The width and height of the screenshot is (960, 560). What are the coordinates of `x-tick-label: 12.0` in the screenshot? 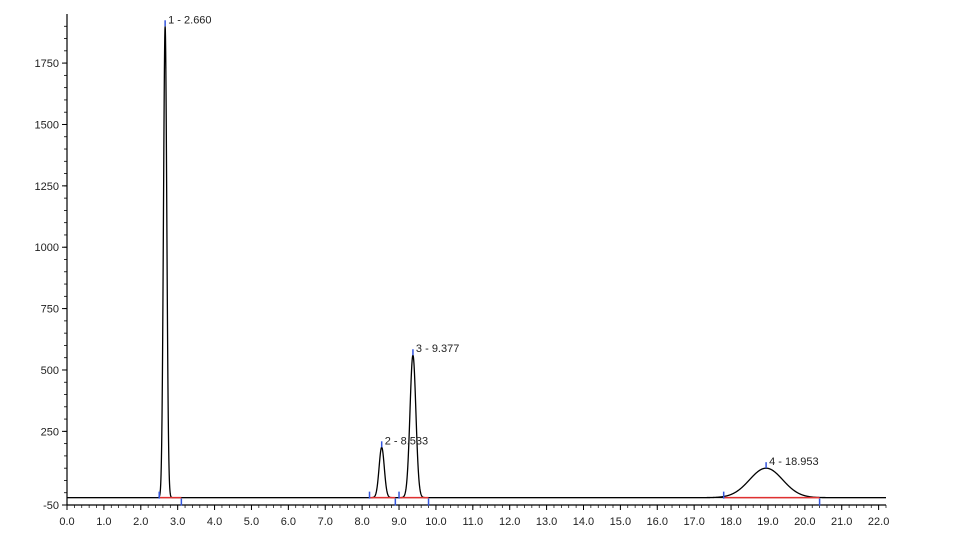 It's located at (509, 522).